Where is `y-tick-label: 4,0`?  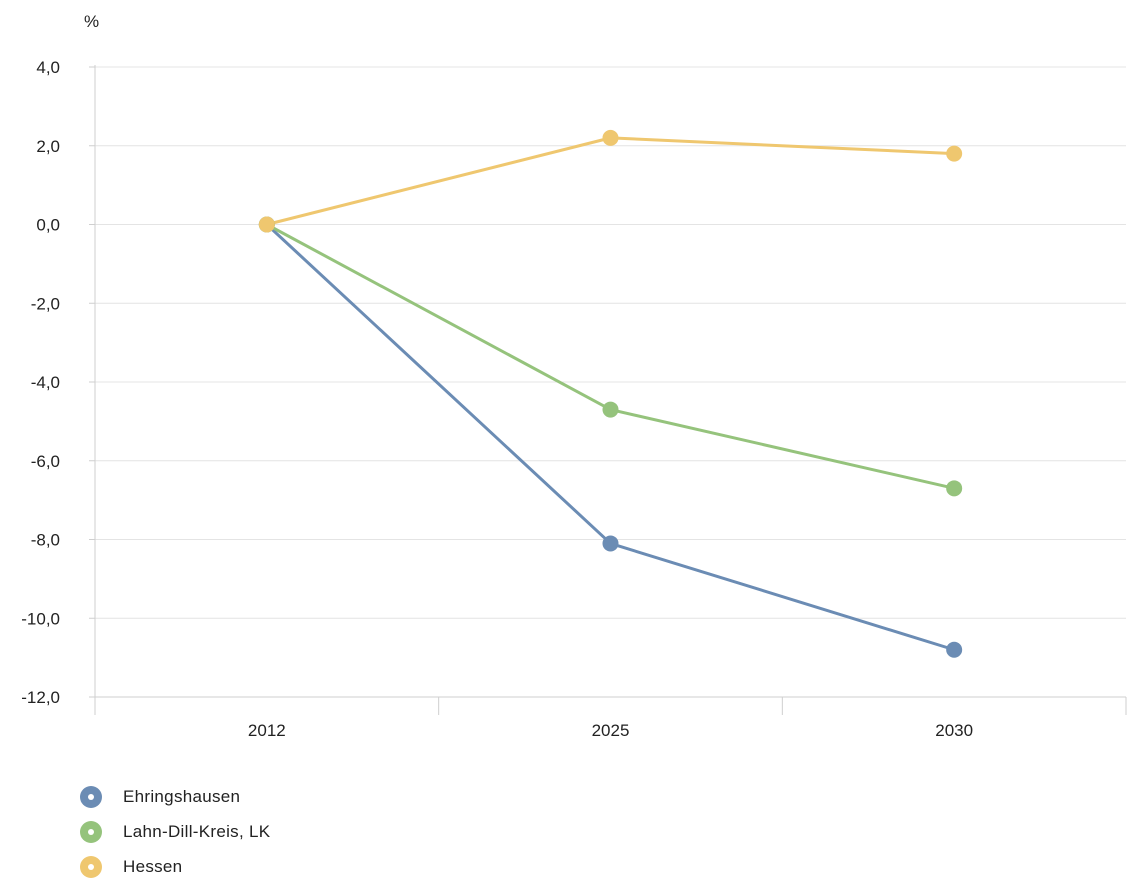 y-tick-label: 4,0 is located at coordinates (48, 67).